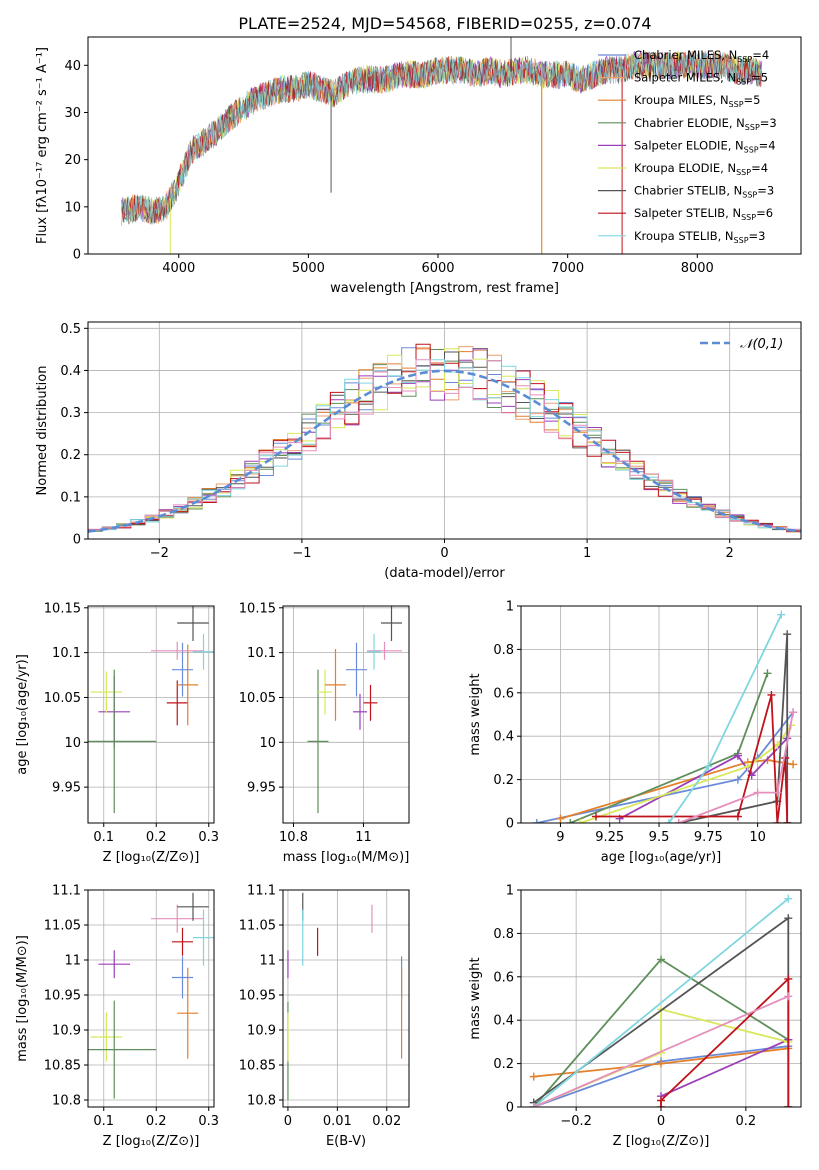  Describe the element at coordinates (72, 113) in the screenshot. I see `y-tick-label: 30` at that location.